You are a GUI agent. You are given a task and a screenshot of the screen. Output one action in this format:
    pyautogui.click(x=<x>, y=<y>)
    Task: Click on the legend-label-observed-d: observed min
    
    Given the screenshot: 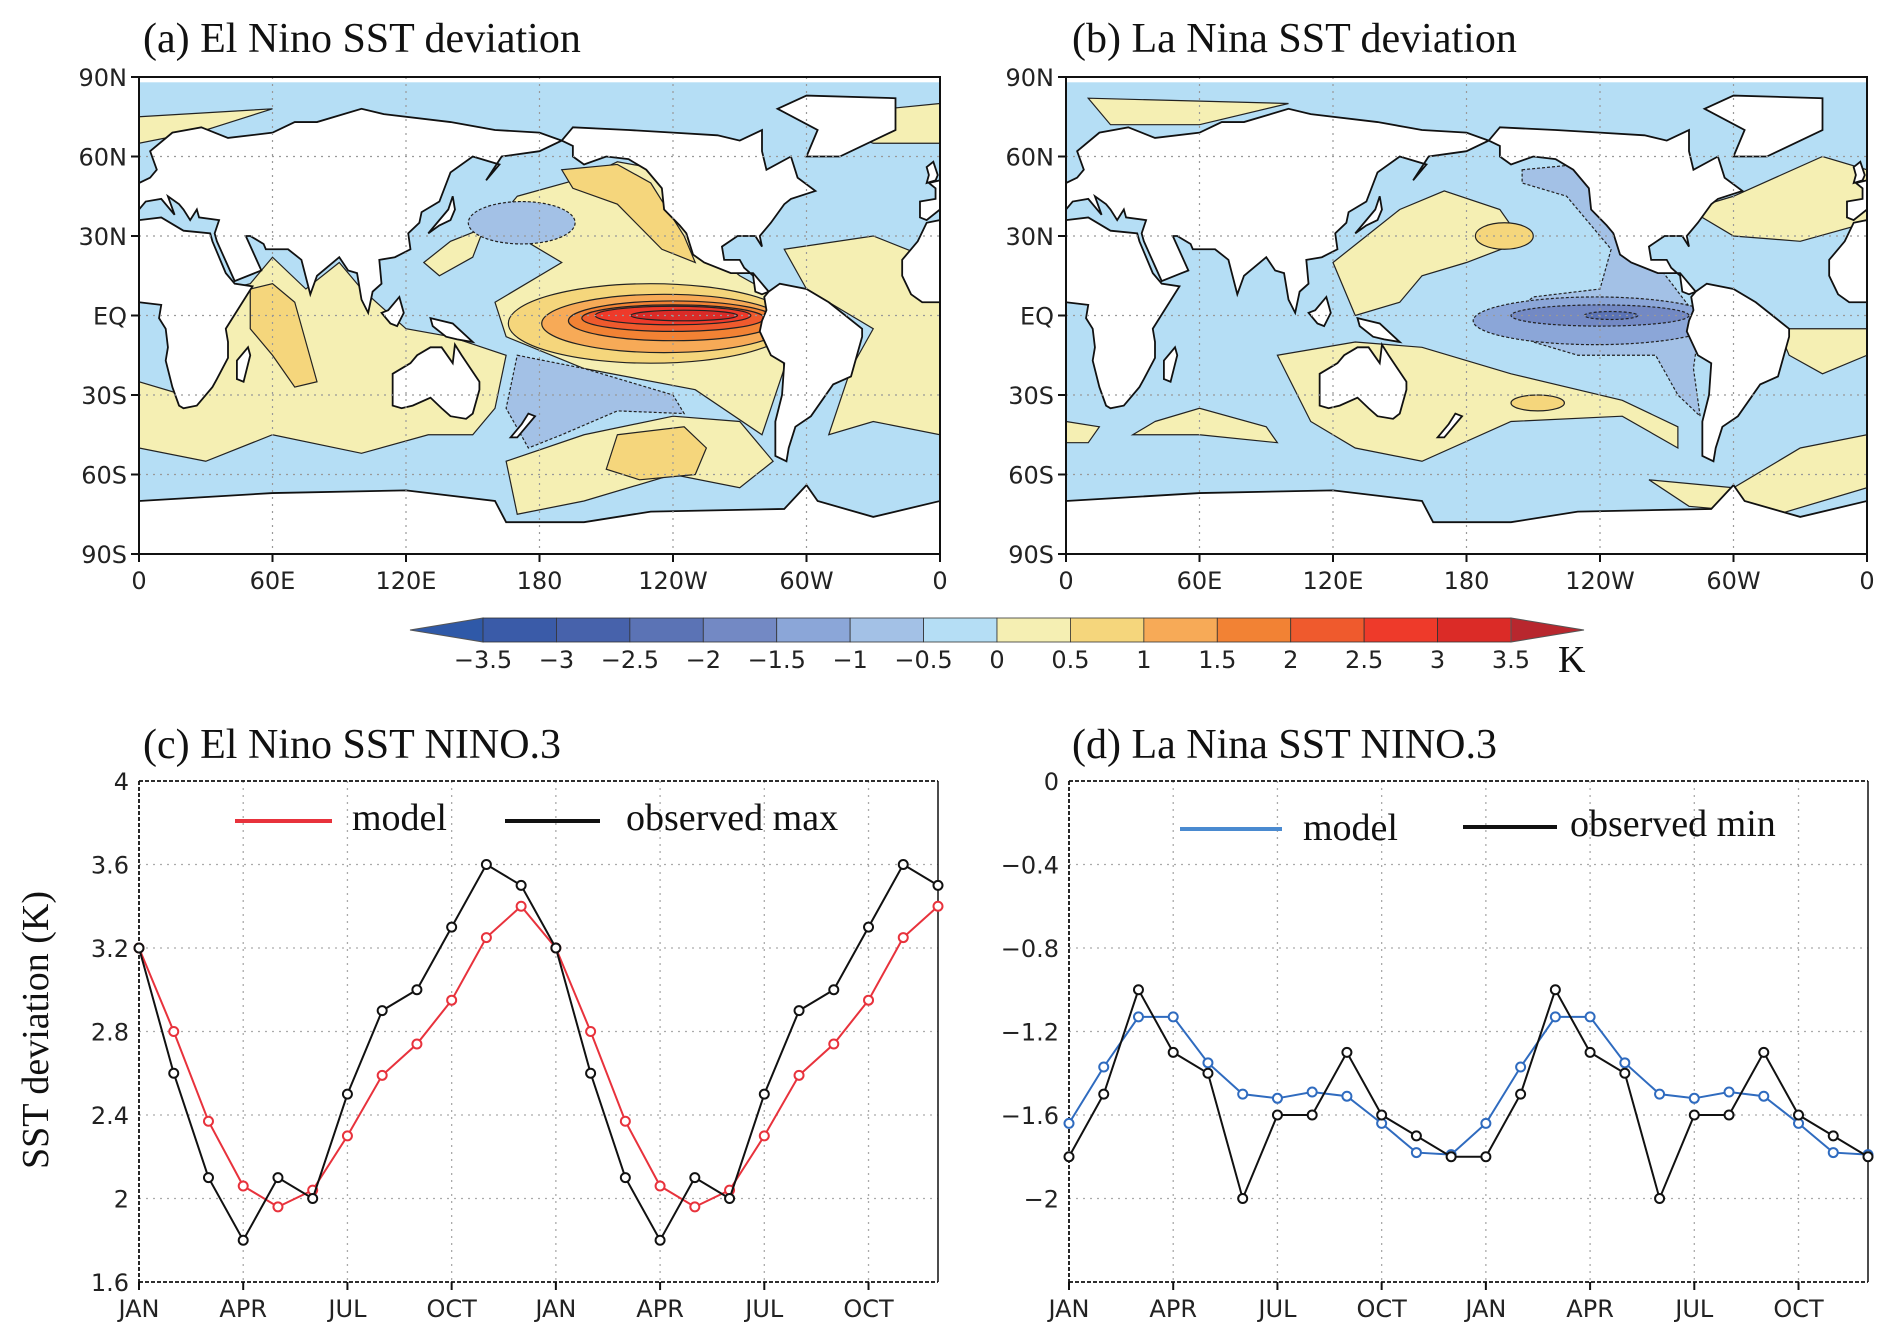 What is the action you would take?
    pyautogui.click(x=1673, y=824)
    